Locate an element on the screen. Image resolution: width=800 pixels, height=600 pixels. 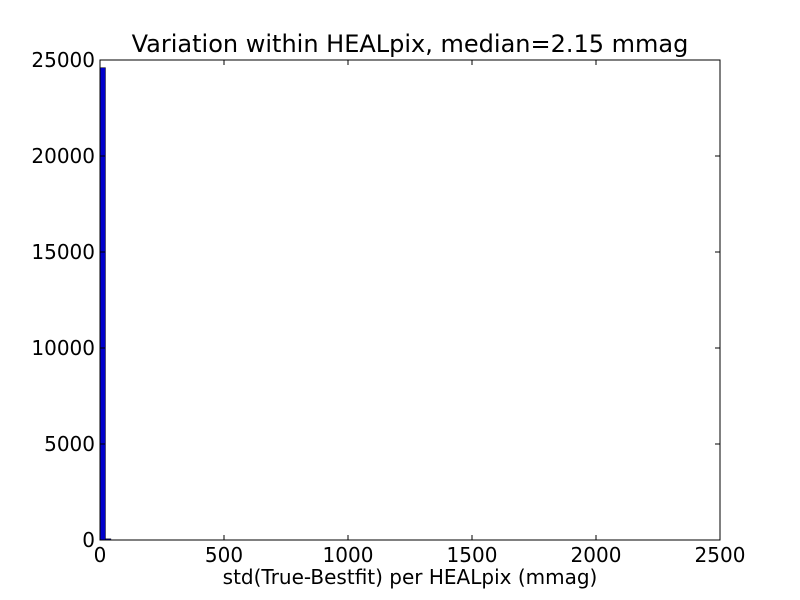
x-tick-label-5: 2500 is located at coordinates (720, 555).